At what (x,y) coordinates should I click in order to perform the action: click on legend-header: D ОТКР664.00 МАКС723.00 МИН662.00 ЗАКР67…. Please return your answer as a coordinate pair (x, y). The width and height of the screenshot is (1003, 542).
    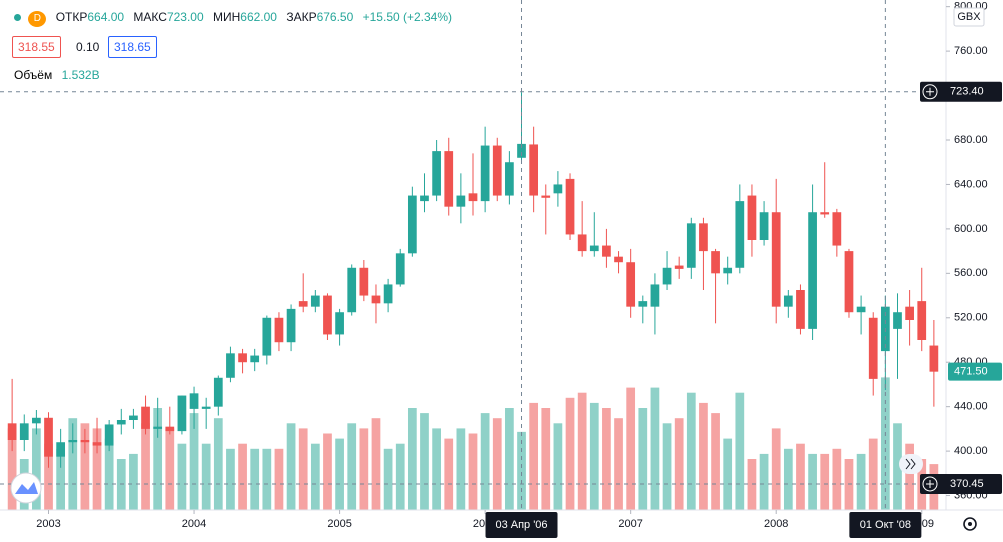
    Looking at the image, I should click on (236, 18).